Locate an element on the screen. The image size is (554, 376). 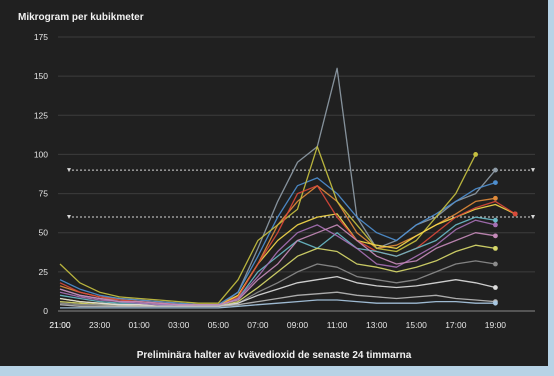
y-tick-label: 0 is located at coordinates (45, 311).